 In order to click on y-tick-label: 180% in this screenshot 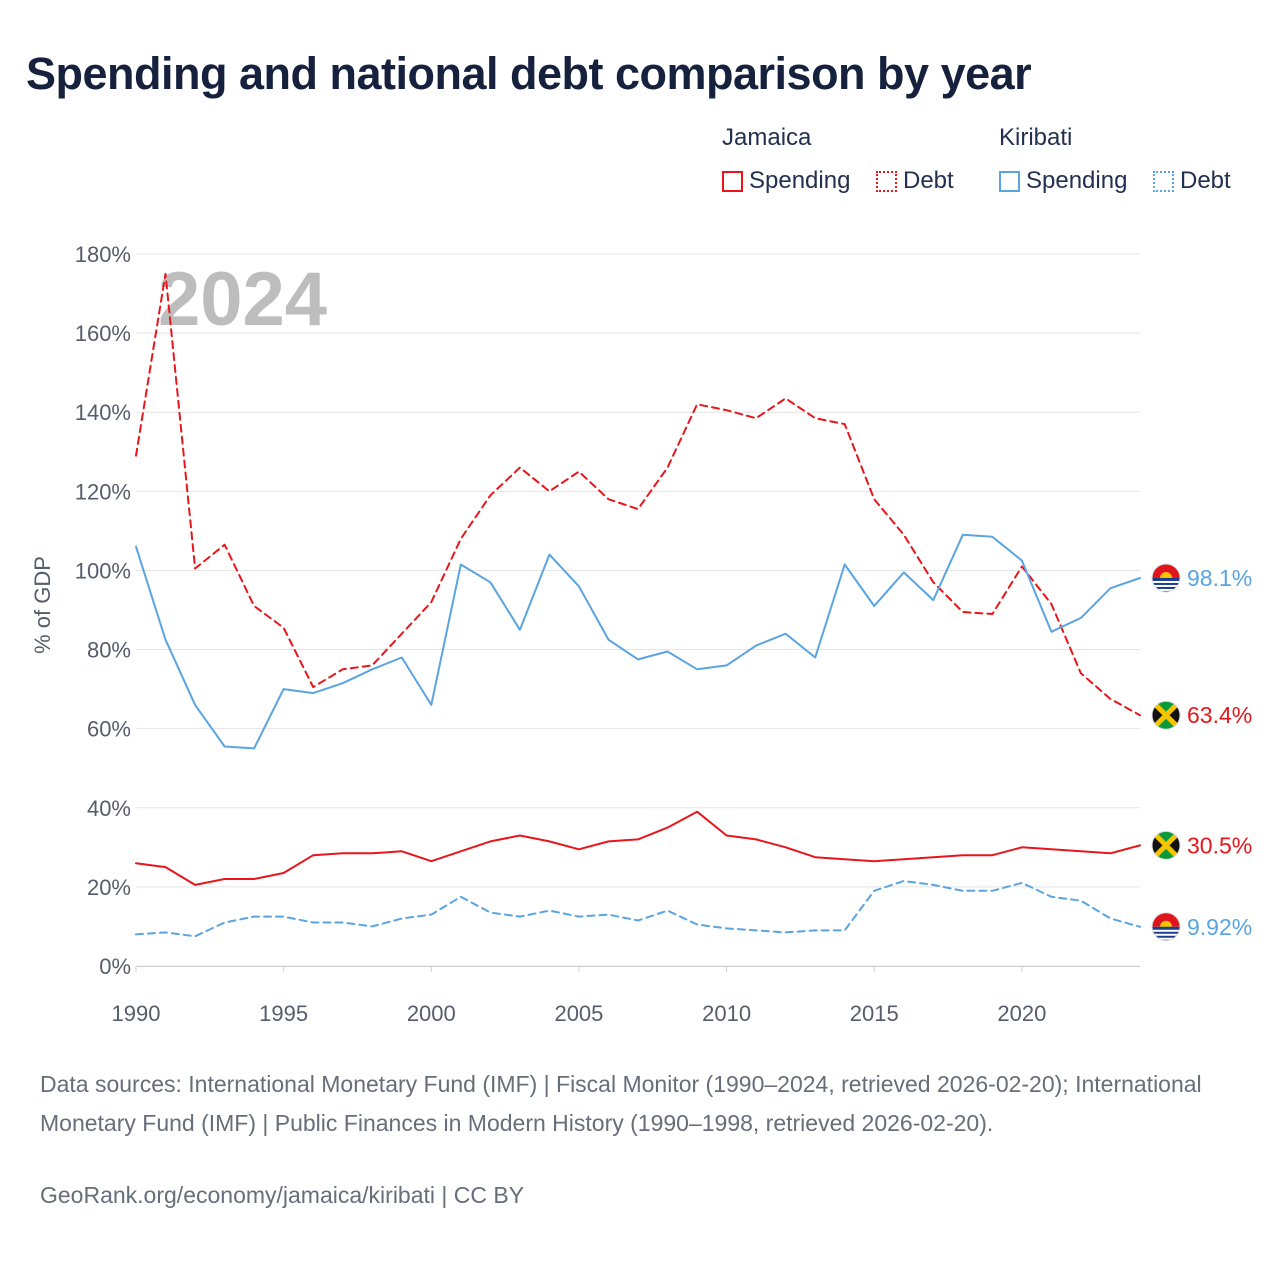, I will do `click(103, 254)`.